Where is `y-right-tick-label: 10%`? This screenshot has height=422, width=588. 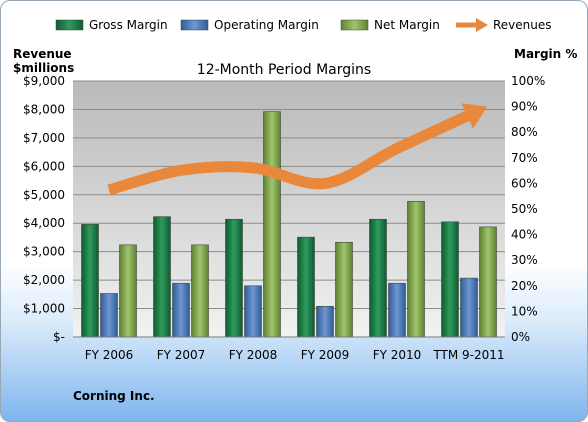
y-right-tick-label: 10% is located at coordinates (524, 311).